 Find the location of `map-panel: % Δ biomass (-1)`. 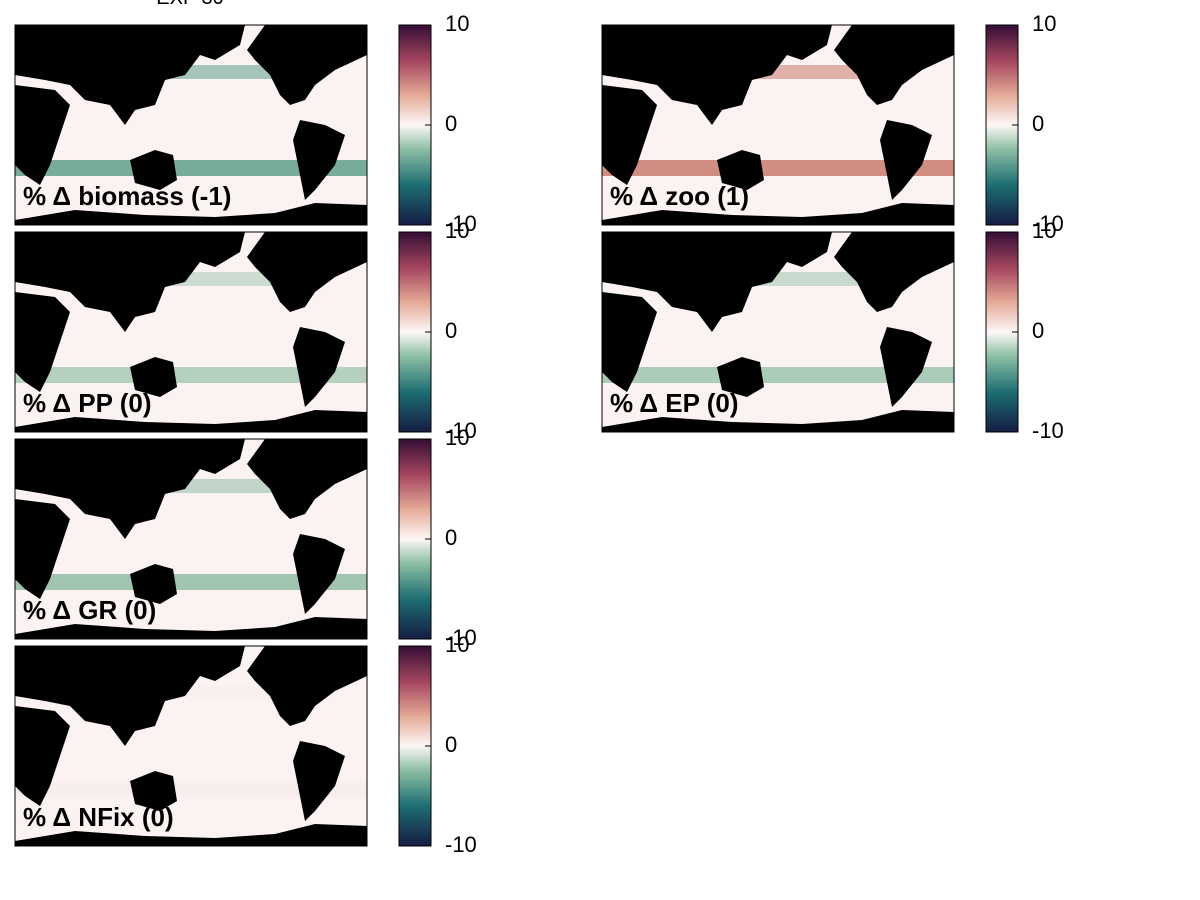

map-panel: % Δ biomass (-1) is located at coordinates (191, 125).